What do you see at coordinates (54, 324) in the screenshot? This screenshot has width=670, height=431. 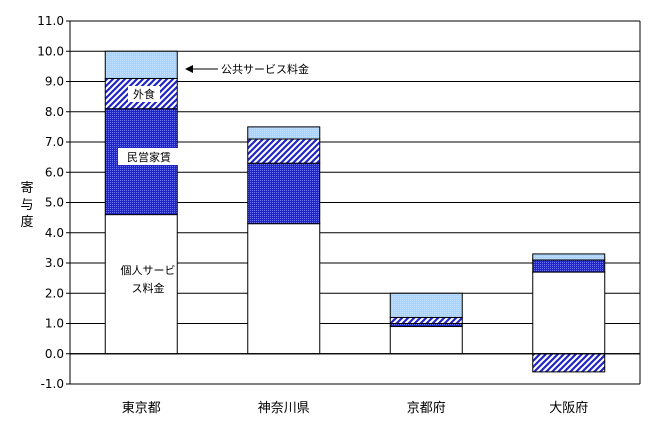 I see `y-tick-label: 1.0` at bounding box center [54, 324].